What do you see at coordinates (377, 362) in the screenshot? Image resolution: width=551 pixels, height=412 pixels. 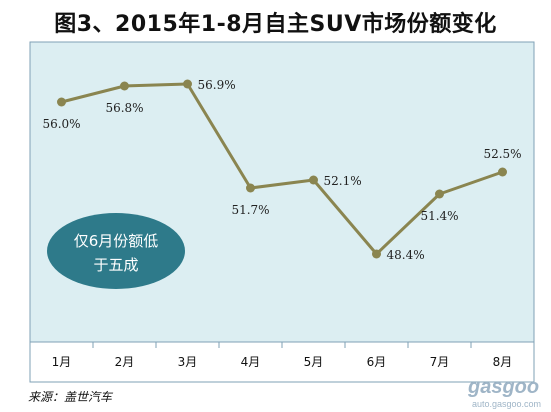 I see `x-tick-label: 6月` at bounding box center [377, 362].